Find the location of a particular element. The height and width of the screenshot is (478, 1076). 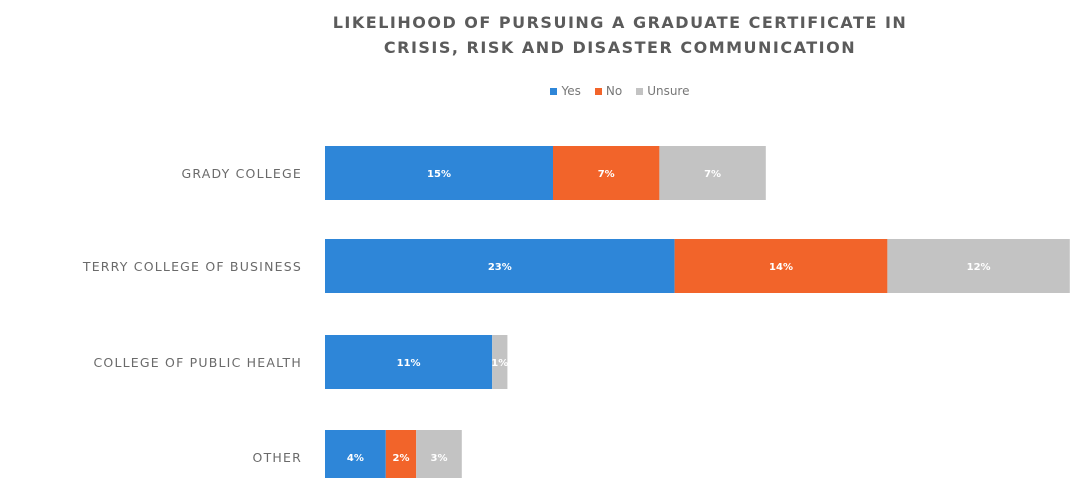

legend-item-unsure: Unsure is located at coordinates (663, 91).